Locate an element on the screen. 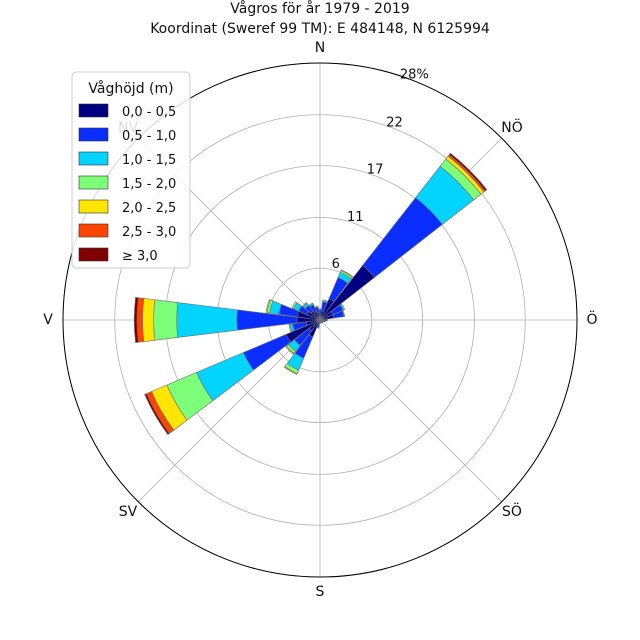  direction-label-2: Ö is located at coordinates (591, 319).